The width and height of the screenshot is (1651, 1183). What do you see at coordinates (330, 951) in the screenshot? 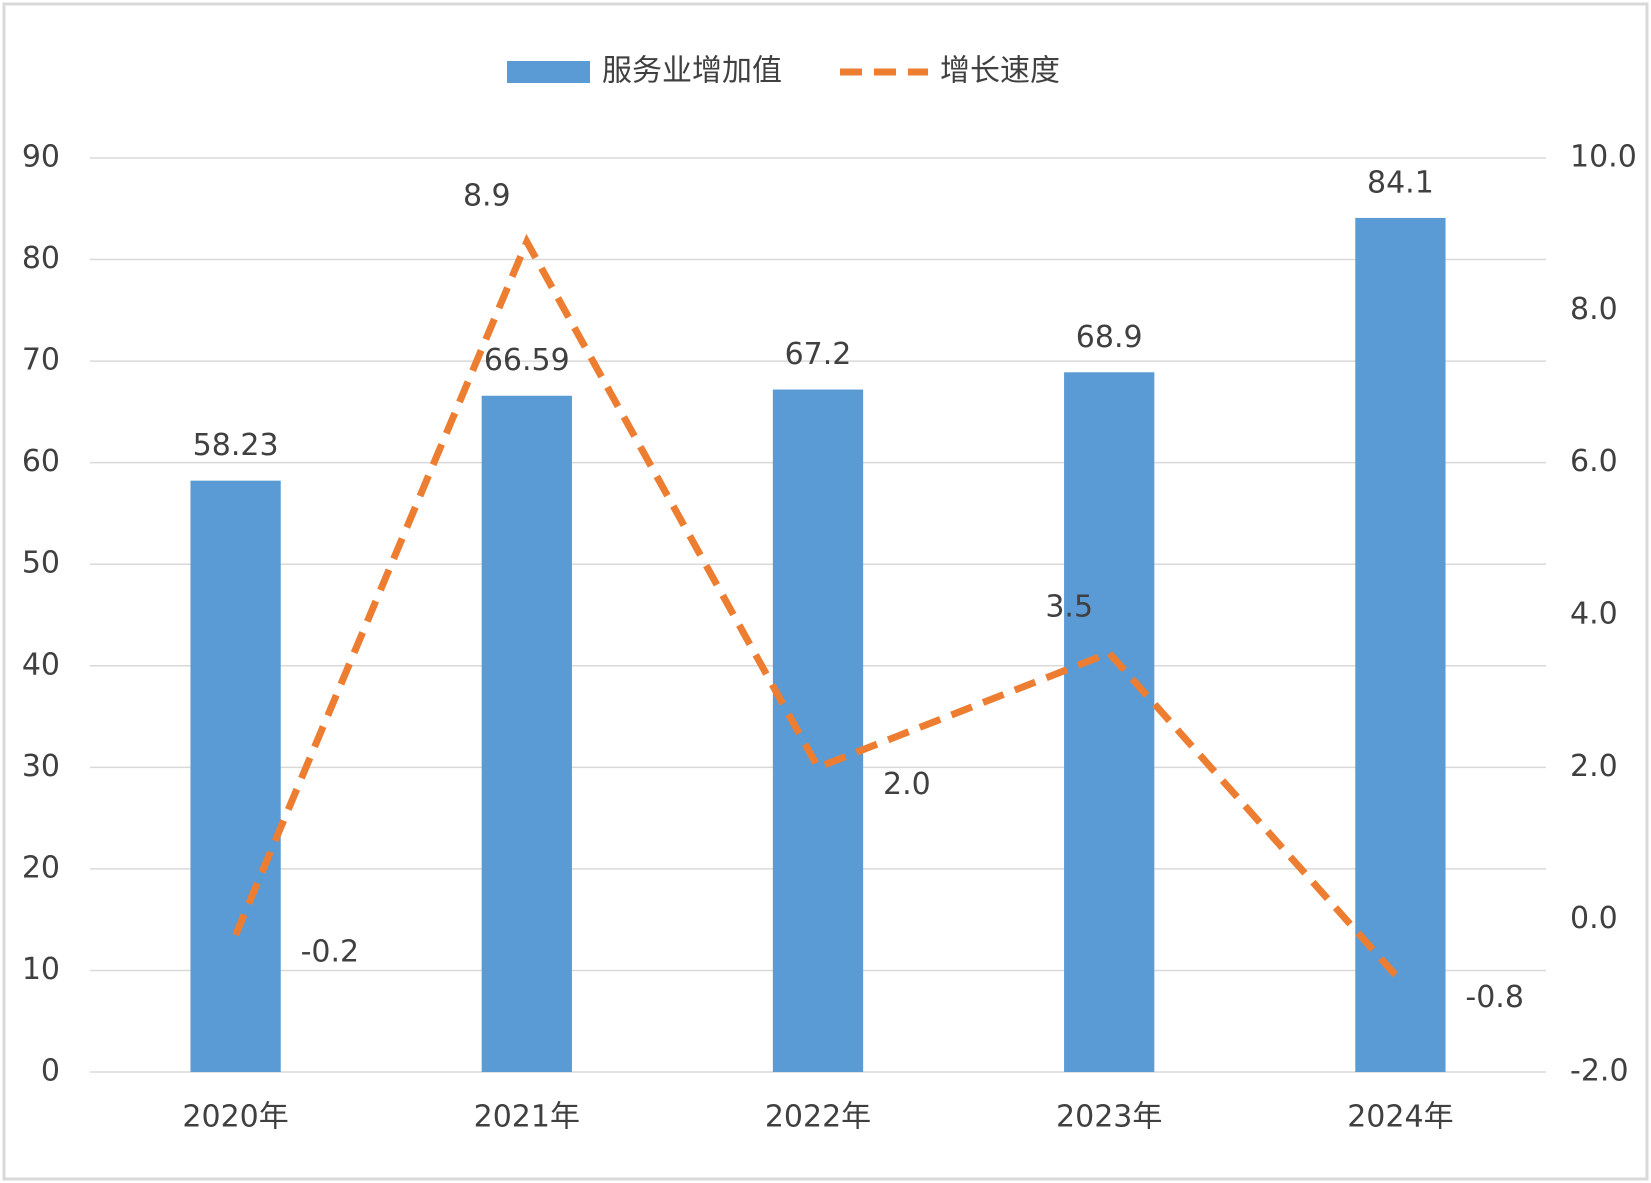
I see `line-value-label: -0.2` at bounding box center [330, 951].